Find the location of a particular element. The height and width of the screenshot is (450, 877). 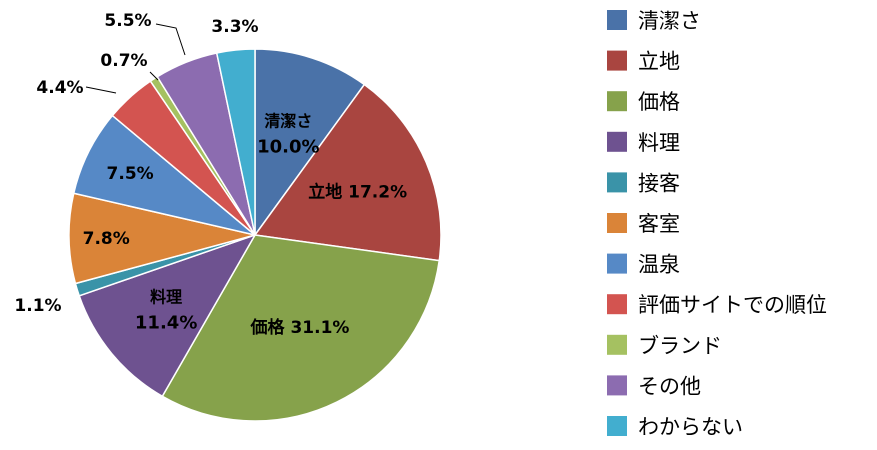

legend-label-10: わからない is located at coordinates (690, 427).